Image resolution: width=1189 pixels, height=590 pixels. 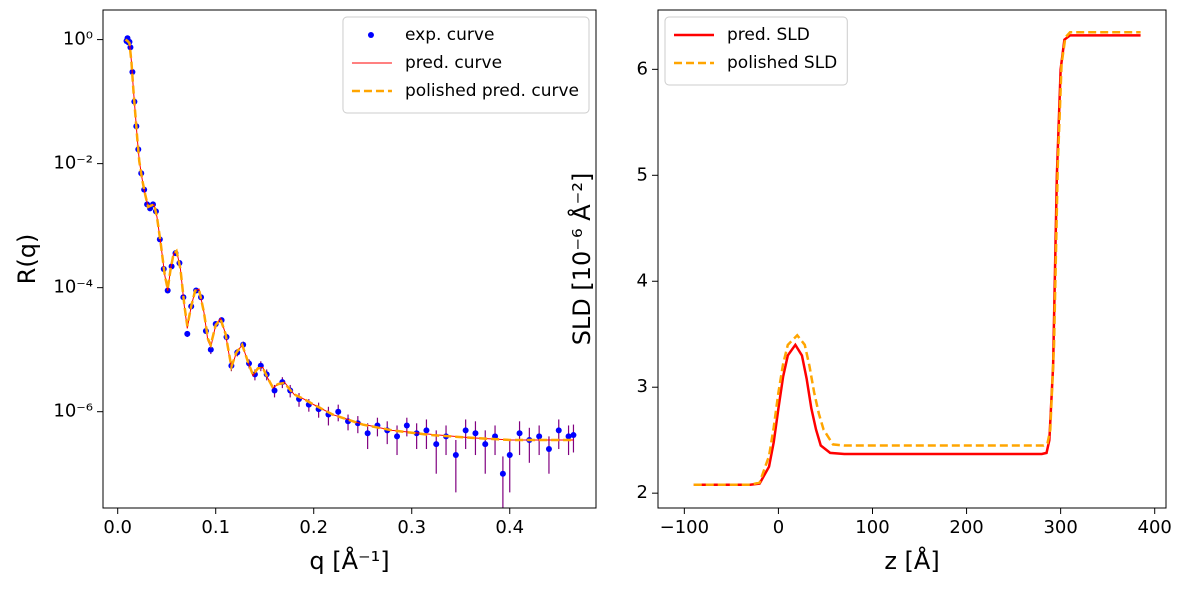 I want to click on y-axis-label: R(q), so click(x=27, y=259).